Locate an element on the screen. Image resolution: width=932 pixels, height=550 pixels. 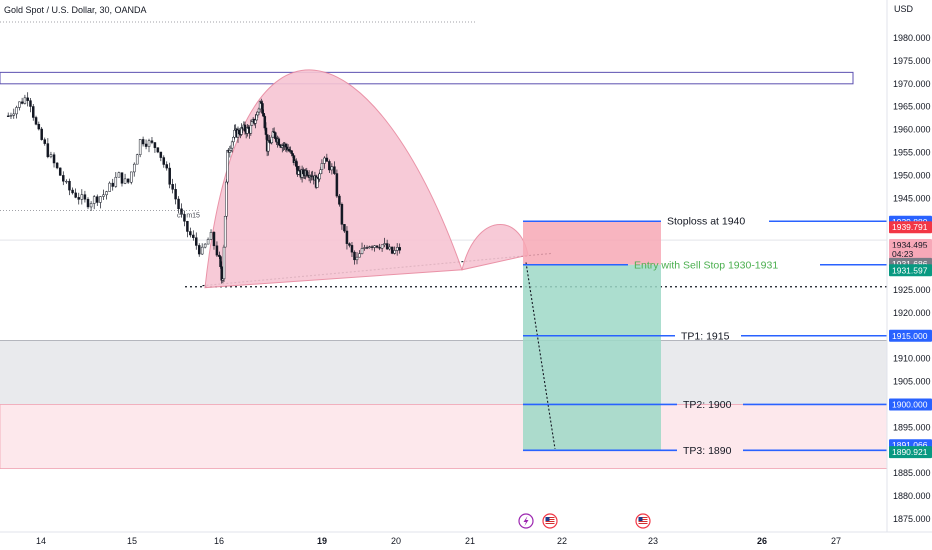
price-tag-text: 1900.000 is located at coordinates (910, 404).